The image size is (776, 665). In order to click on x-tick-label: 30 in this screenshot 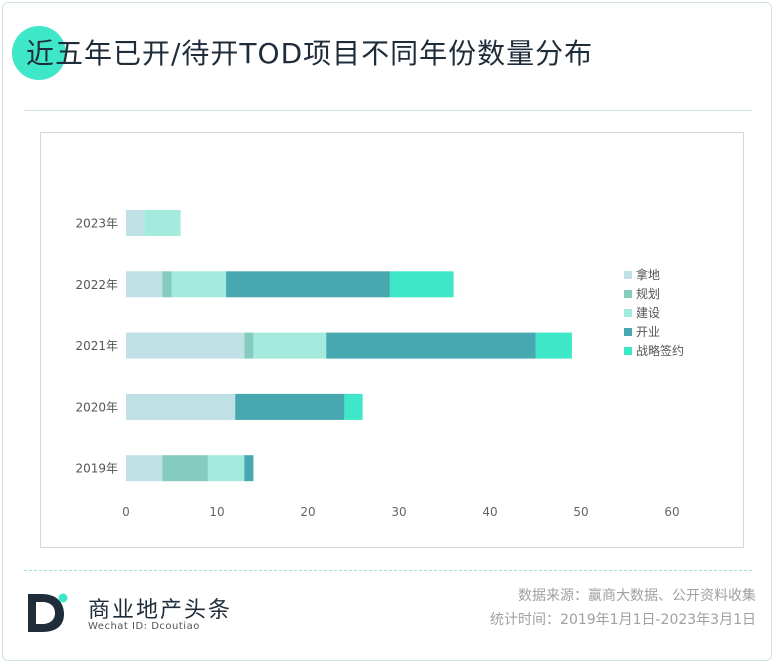, I will do `click(398, 512)`.